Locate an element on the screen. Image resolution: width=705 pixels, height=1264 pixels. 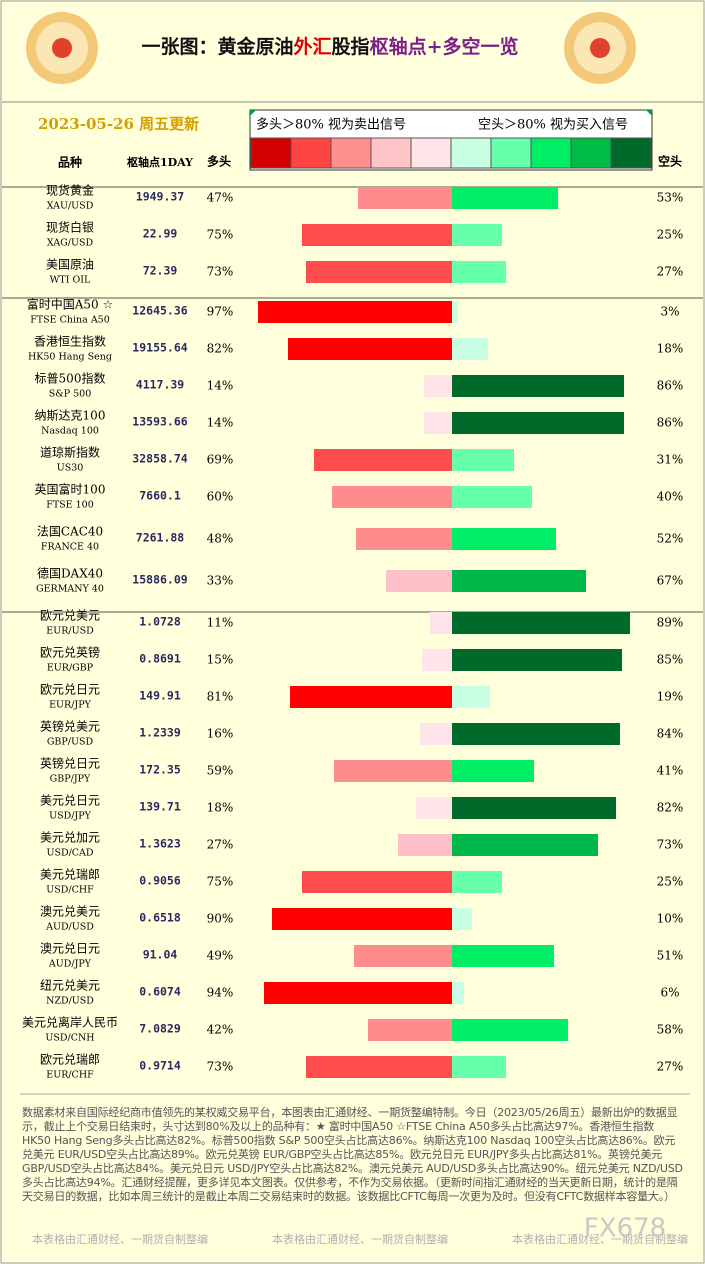
instrument-code: HK50 Hang Seng is located at coordinates (70, 357).